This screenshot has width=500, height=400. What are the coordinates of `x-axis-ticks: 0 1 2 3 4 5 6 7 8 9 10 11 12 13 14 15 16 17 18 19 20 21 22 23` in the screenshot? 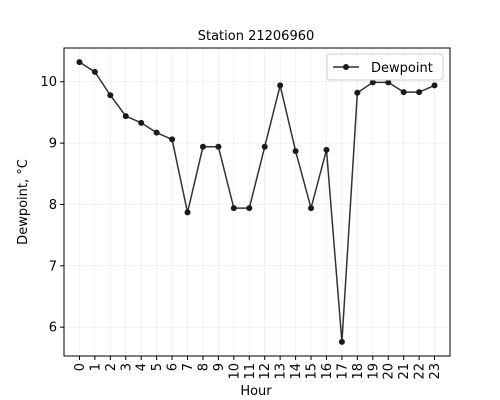 It's located at (258, 368).